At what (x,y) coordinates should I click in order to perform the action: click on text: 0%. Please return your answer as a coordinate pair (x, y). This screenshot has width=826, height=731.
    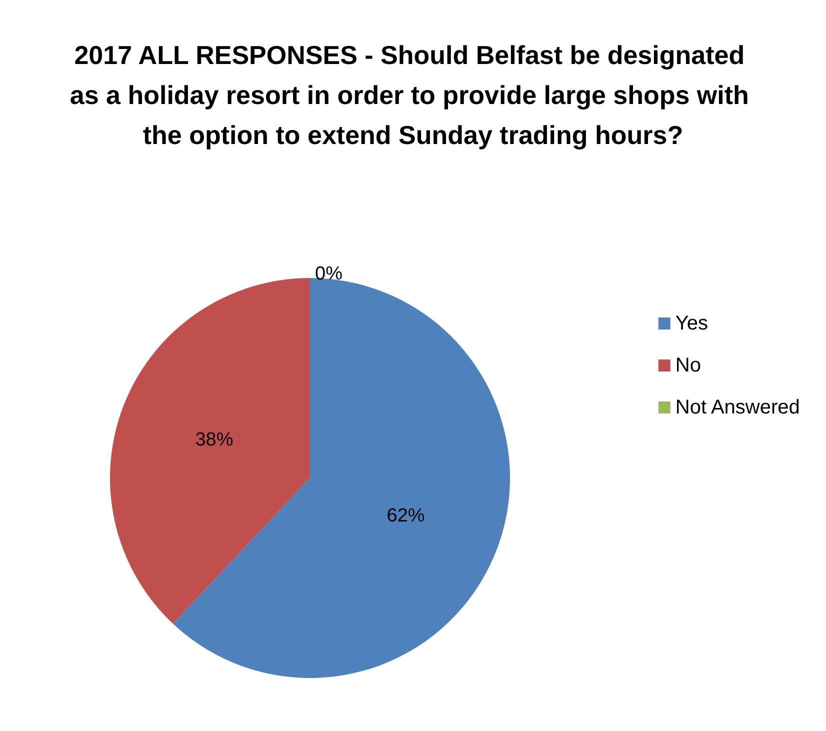
    Looking at the image, I should click on (328, 274).